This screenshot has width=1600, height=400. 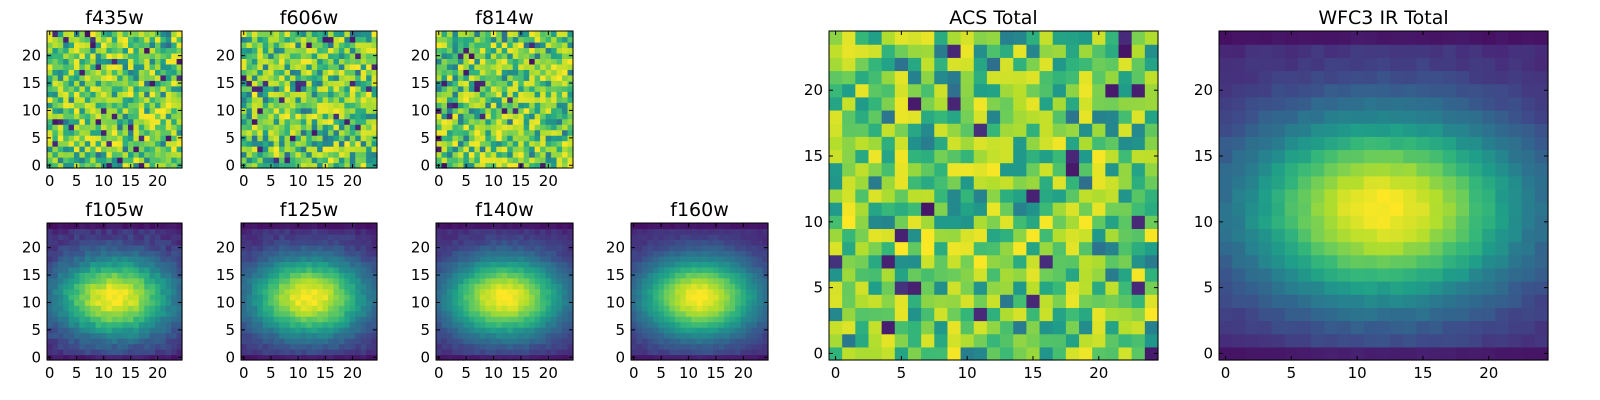 What do you see at coordinates (699, 291) in the screenshot?
I see `axes-frame` at bounding box center [699, 291].